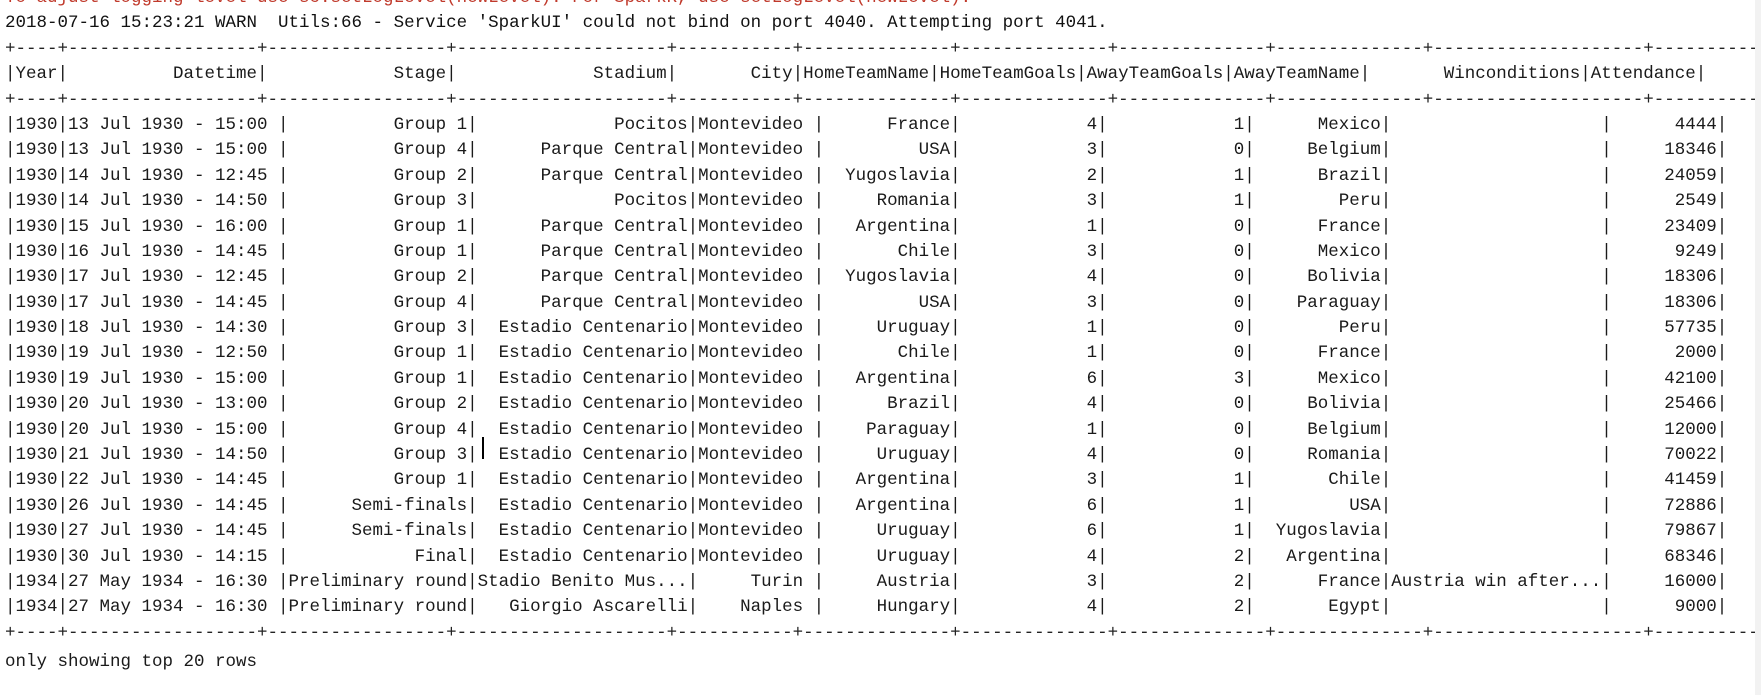 The image size is (1761, 695). What do you see at coordinates (483, 448) in the screenshot?
I see `text-cursor` at bounding box center [483, 448].